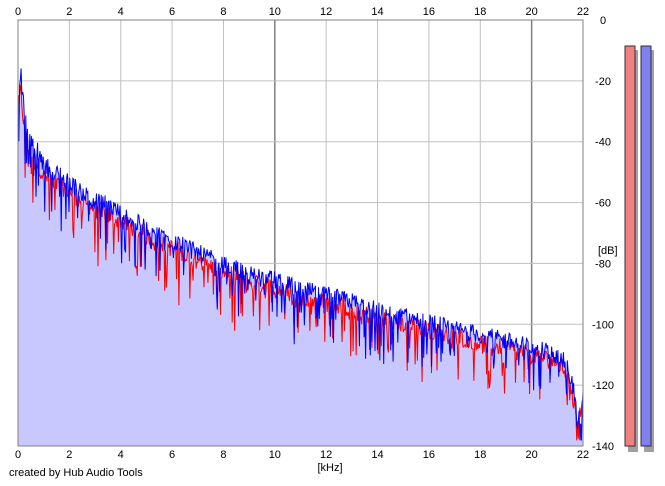 The image size is (665, 486). What do you see at coordinates (326, 12) in the screenshot?
I see `x-tick-top-6: 12` at bounding box center [326, 12].